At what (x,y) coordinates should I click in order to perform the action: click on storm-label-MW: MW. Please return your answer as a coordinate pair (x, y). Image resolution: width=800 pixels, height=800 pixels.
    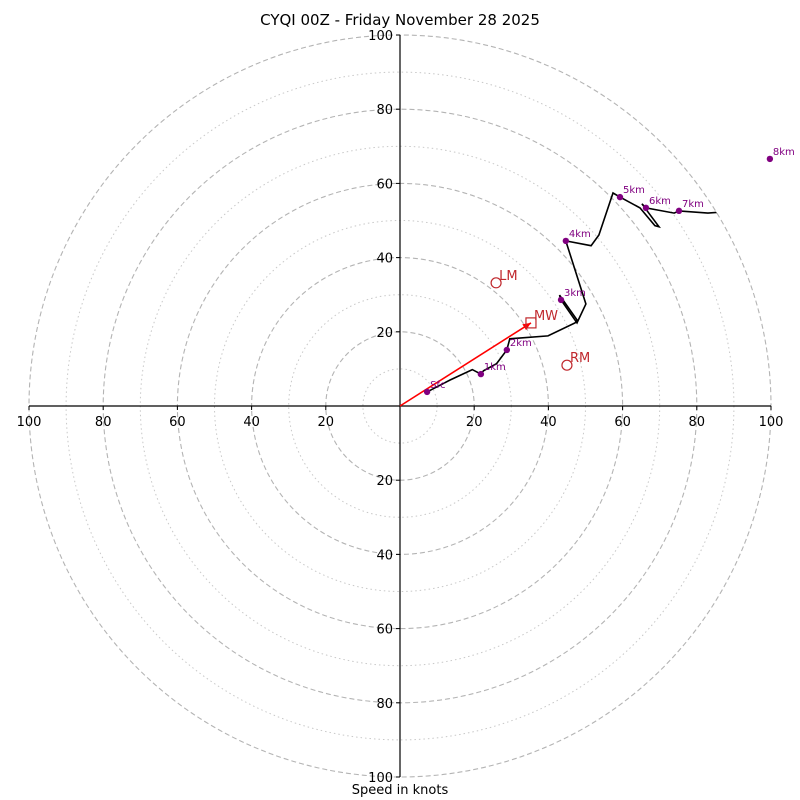
    Looking at the image, I should click on (546, 316).